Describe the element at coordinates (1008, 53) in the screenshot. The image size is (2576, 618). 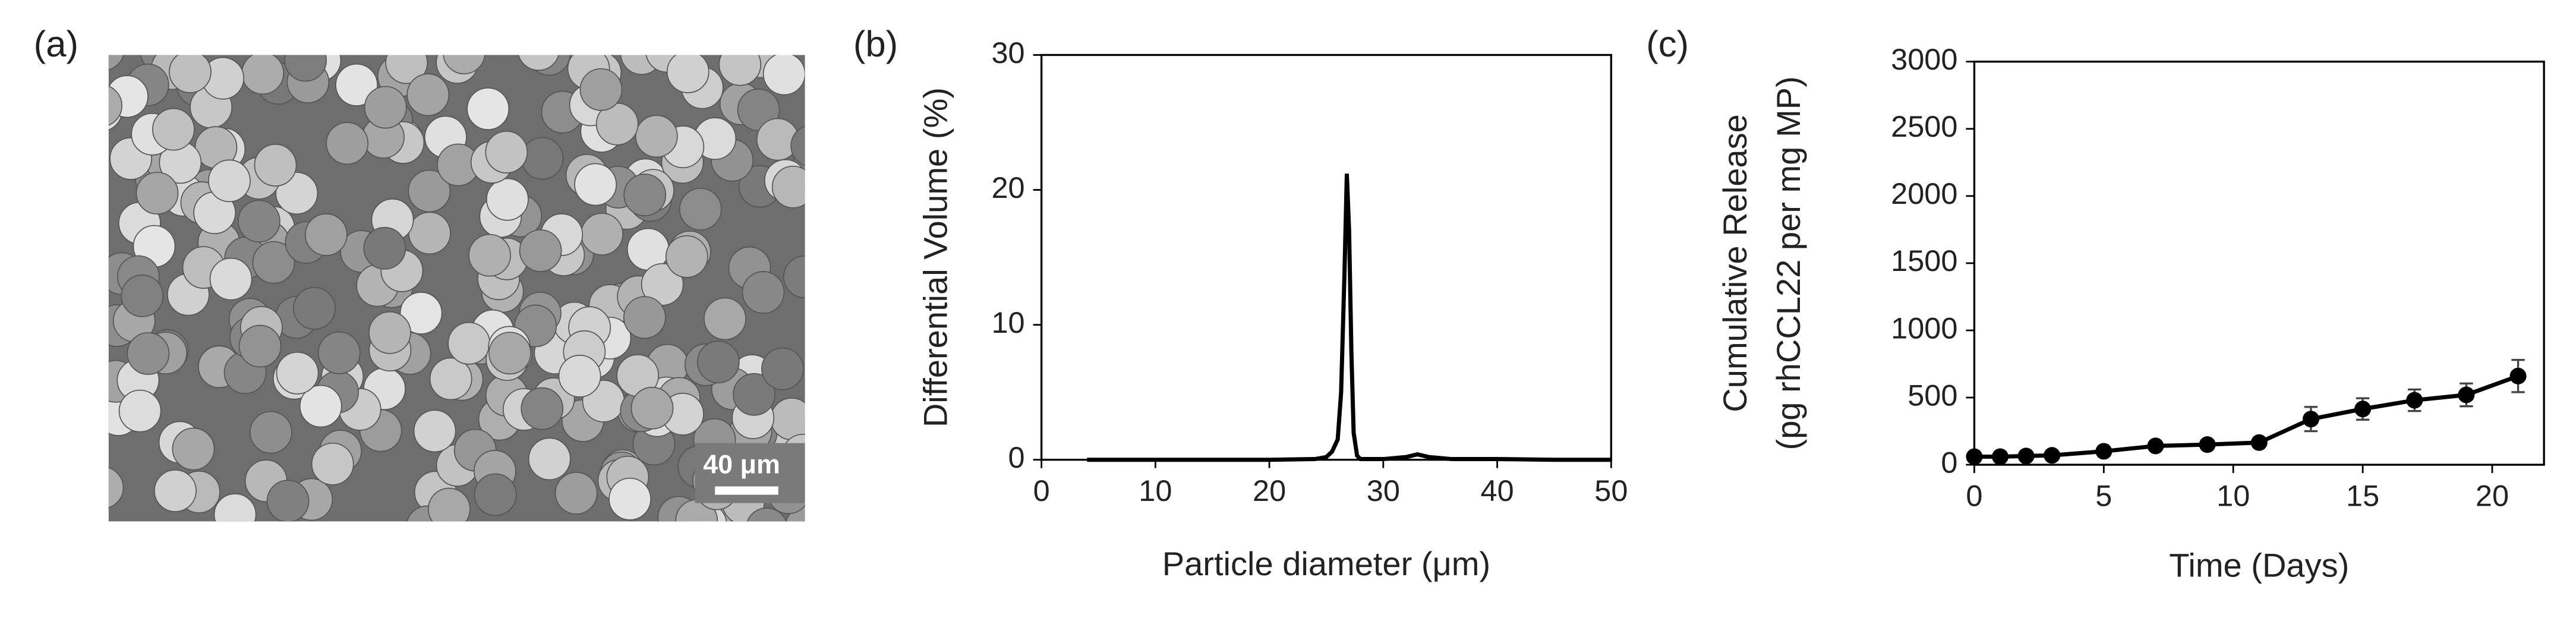
I see `y-tick-label: 30` at that location.